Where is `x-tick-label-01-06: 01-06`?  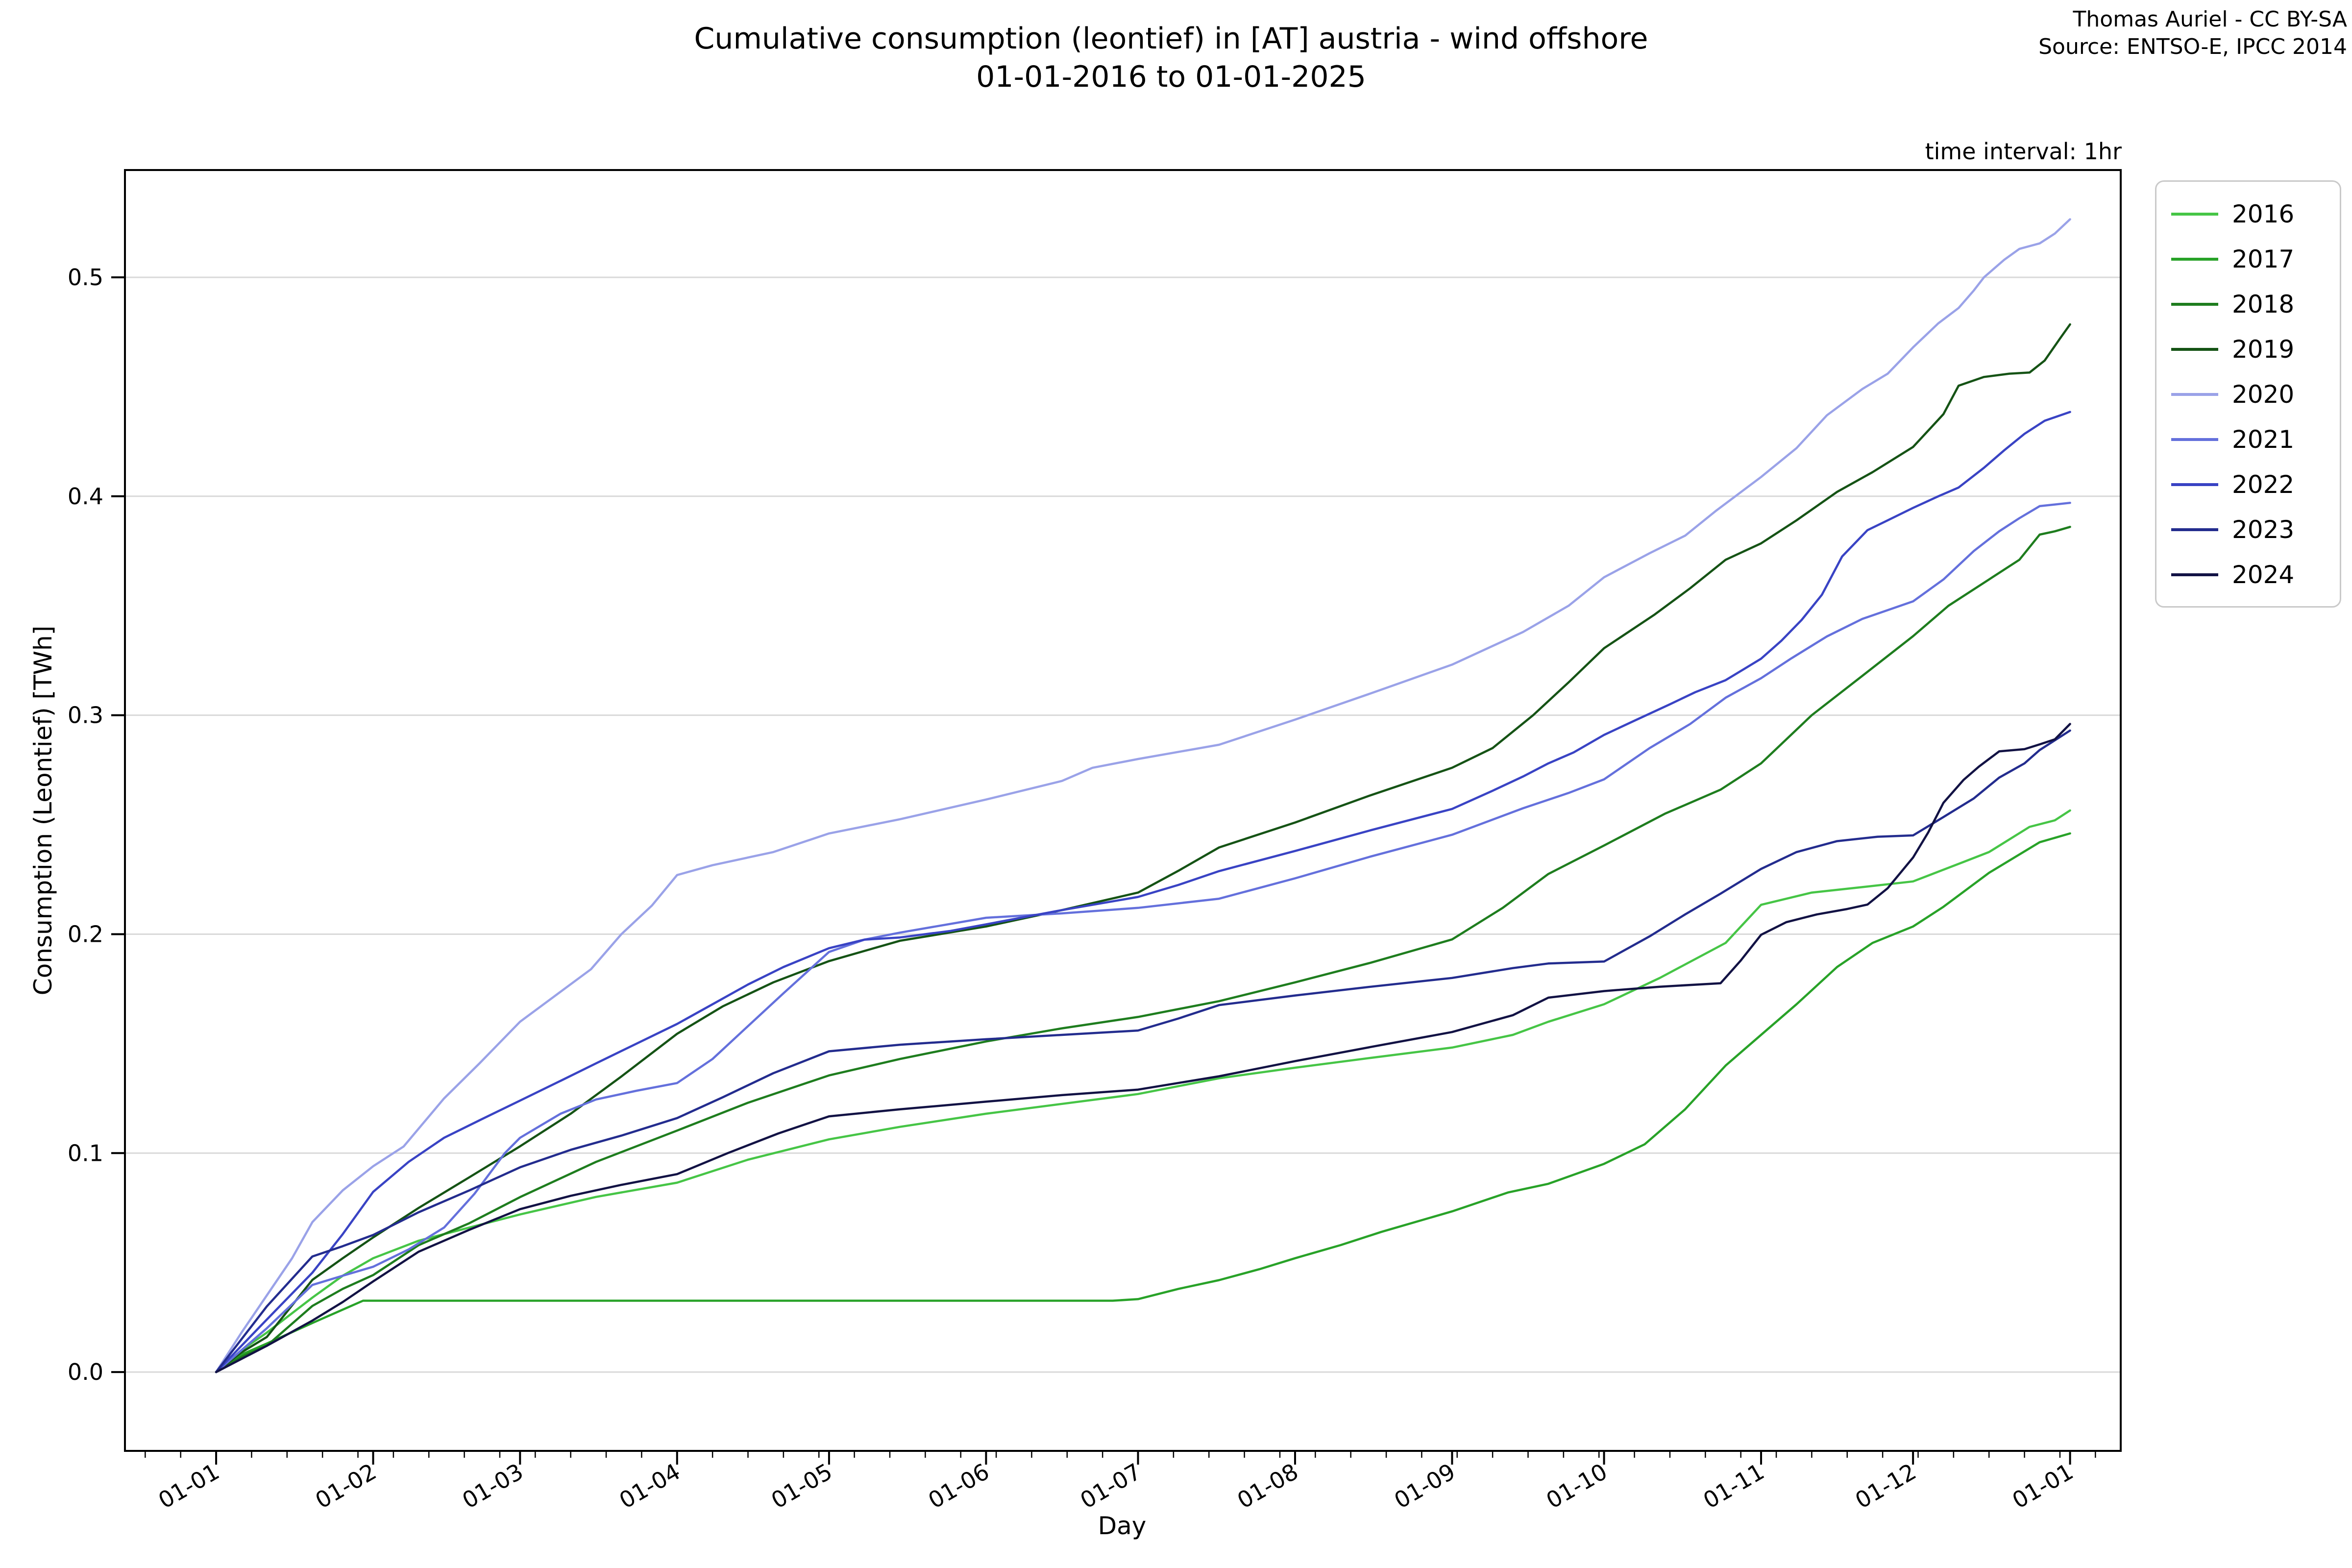
x-tick-label-01-06: 01-06 is located at coordinates (959, 1486).